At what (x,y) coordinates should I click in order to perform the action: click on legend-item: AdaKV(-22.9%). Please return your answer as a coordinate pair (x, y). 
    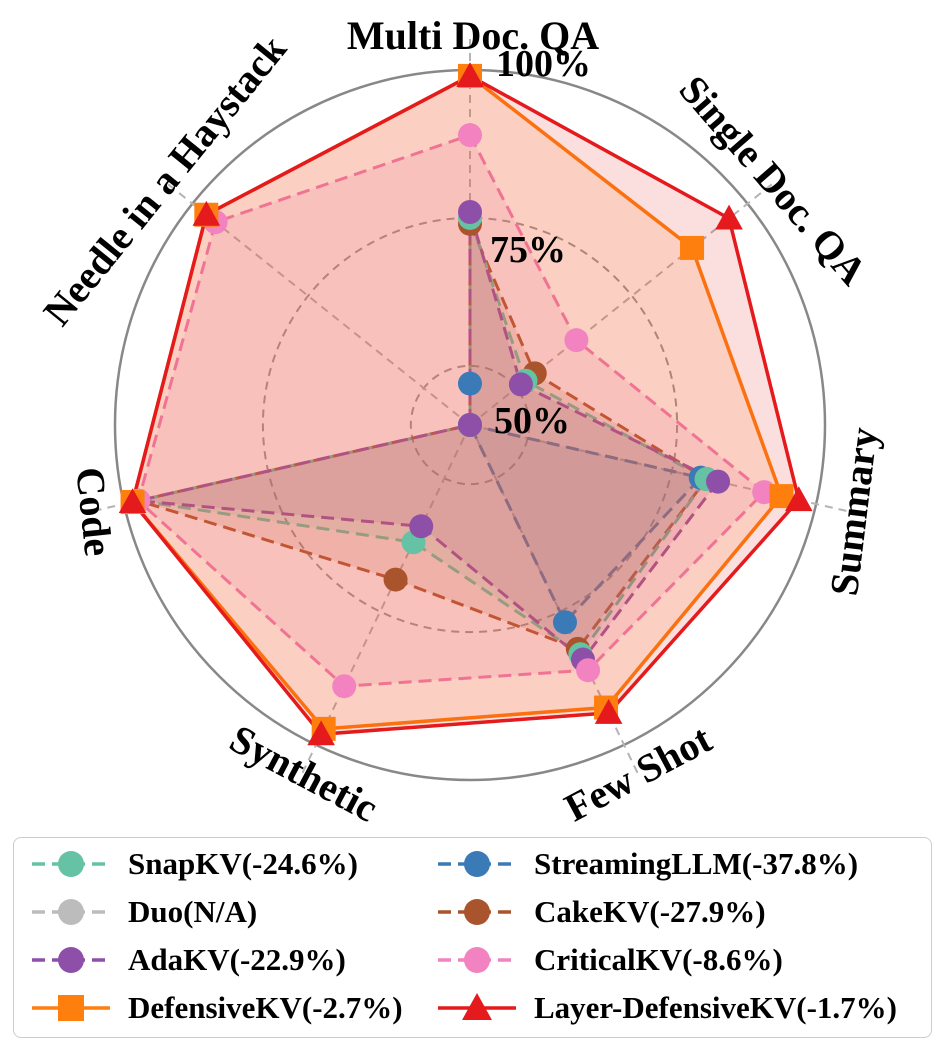
    Looking at the image, I should click on (186, 960).